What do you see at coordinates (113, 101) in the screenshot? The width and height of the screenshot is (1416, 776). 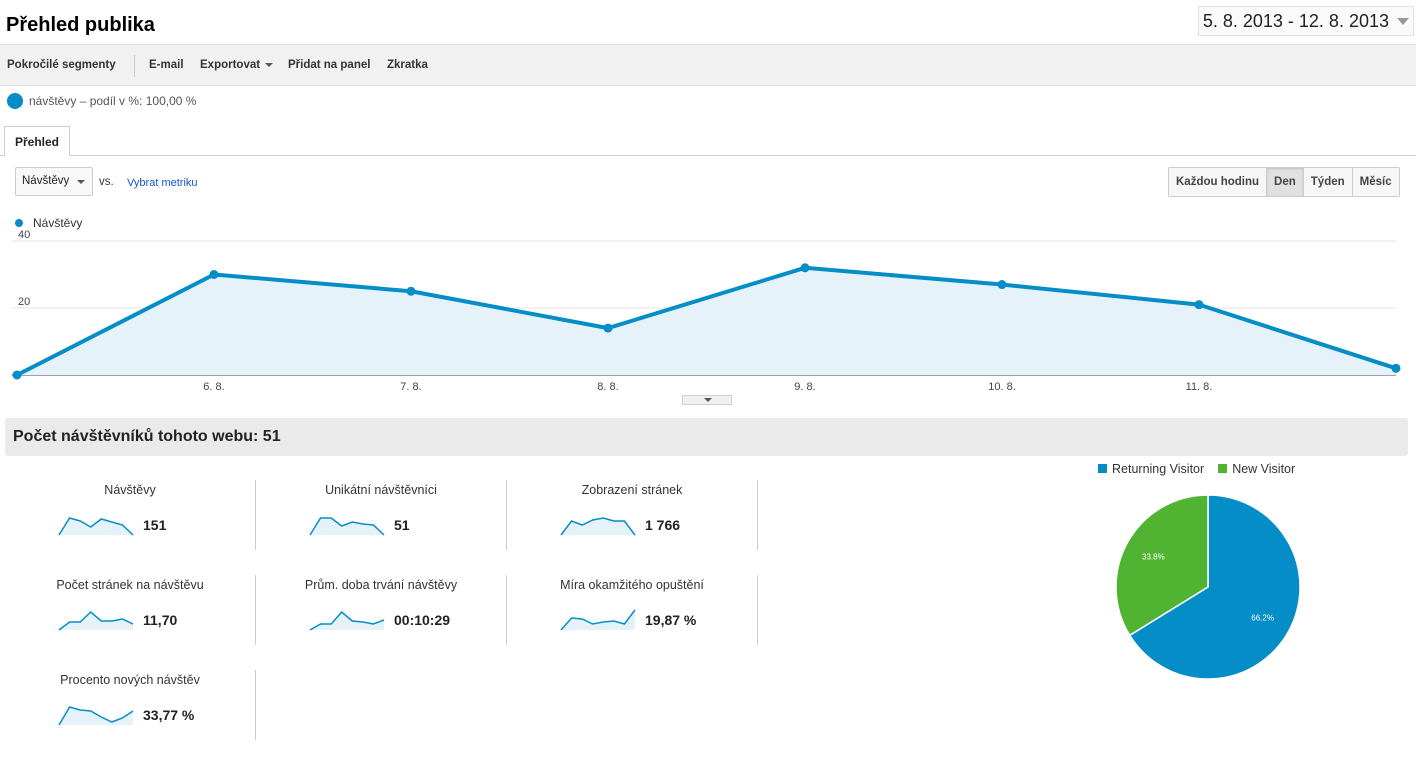 I see `segment-label: návštěvy – podíl v %: 100,00 %` at bounding box center [113, 101].